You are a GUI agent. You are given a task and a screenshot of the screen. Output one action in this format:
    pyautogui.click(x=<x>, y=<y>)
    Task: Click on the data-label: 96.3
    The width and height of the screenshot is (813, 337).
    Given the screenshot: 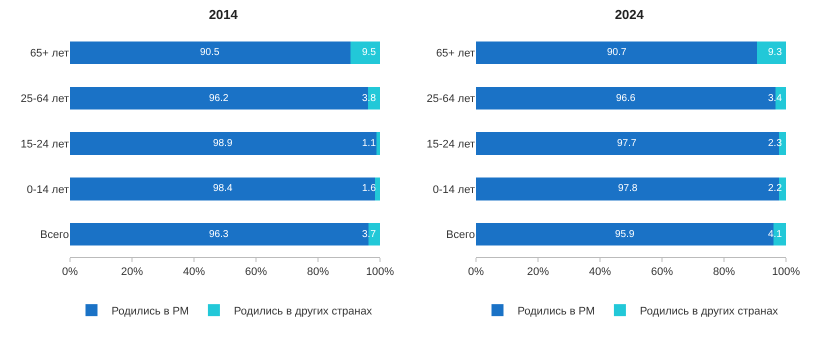 What is the action you would take?
    pyautogui.click(x=219, y=234)
    